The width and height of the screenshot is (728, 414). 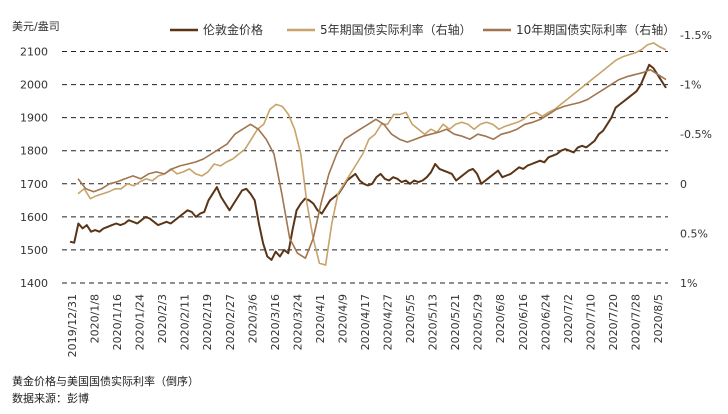 What do you see at coordinates (478, 322) in the screenshot?
I see `x-tick-label: 2020/5/29` at bounding box center [478, 322].